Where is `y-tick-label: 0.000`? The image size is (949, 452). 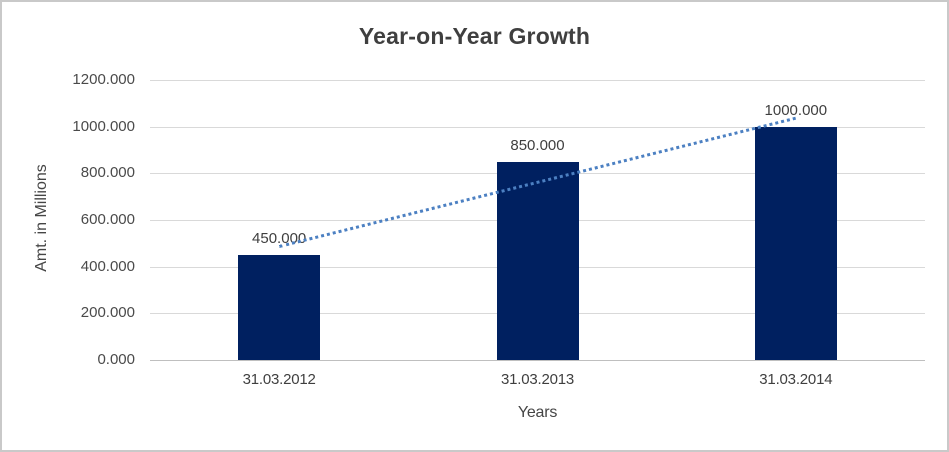
y-tick-label: 0.000 is located at coordinates (116, 359).